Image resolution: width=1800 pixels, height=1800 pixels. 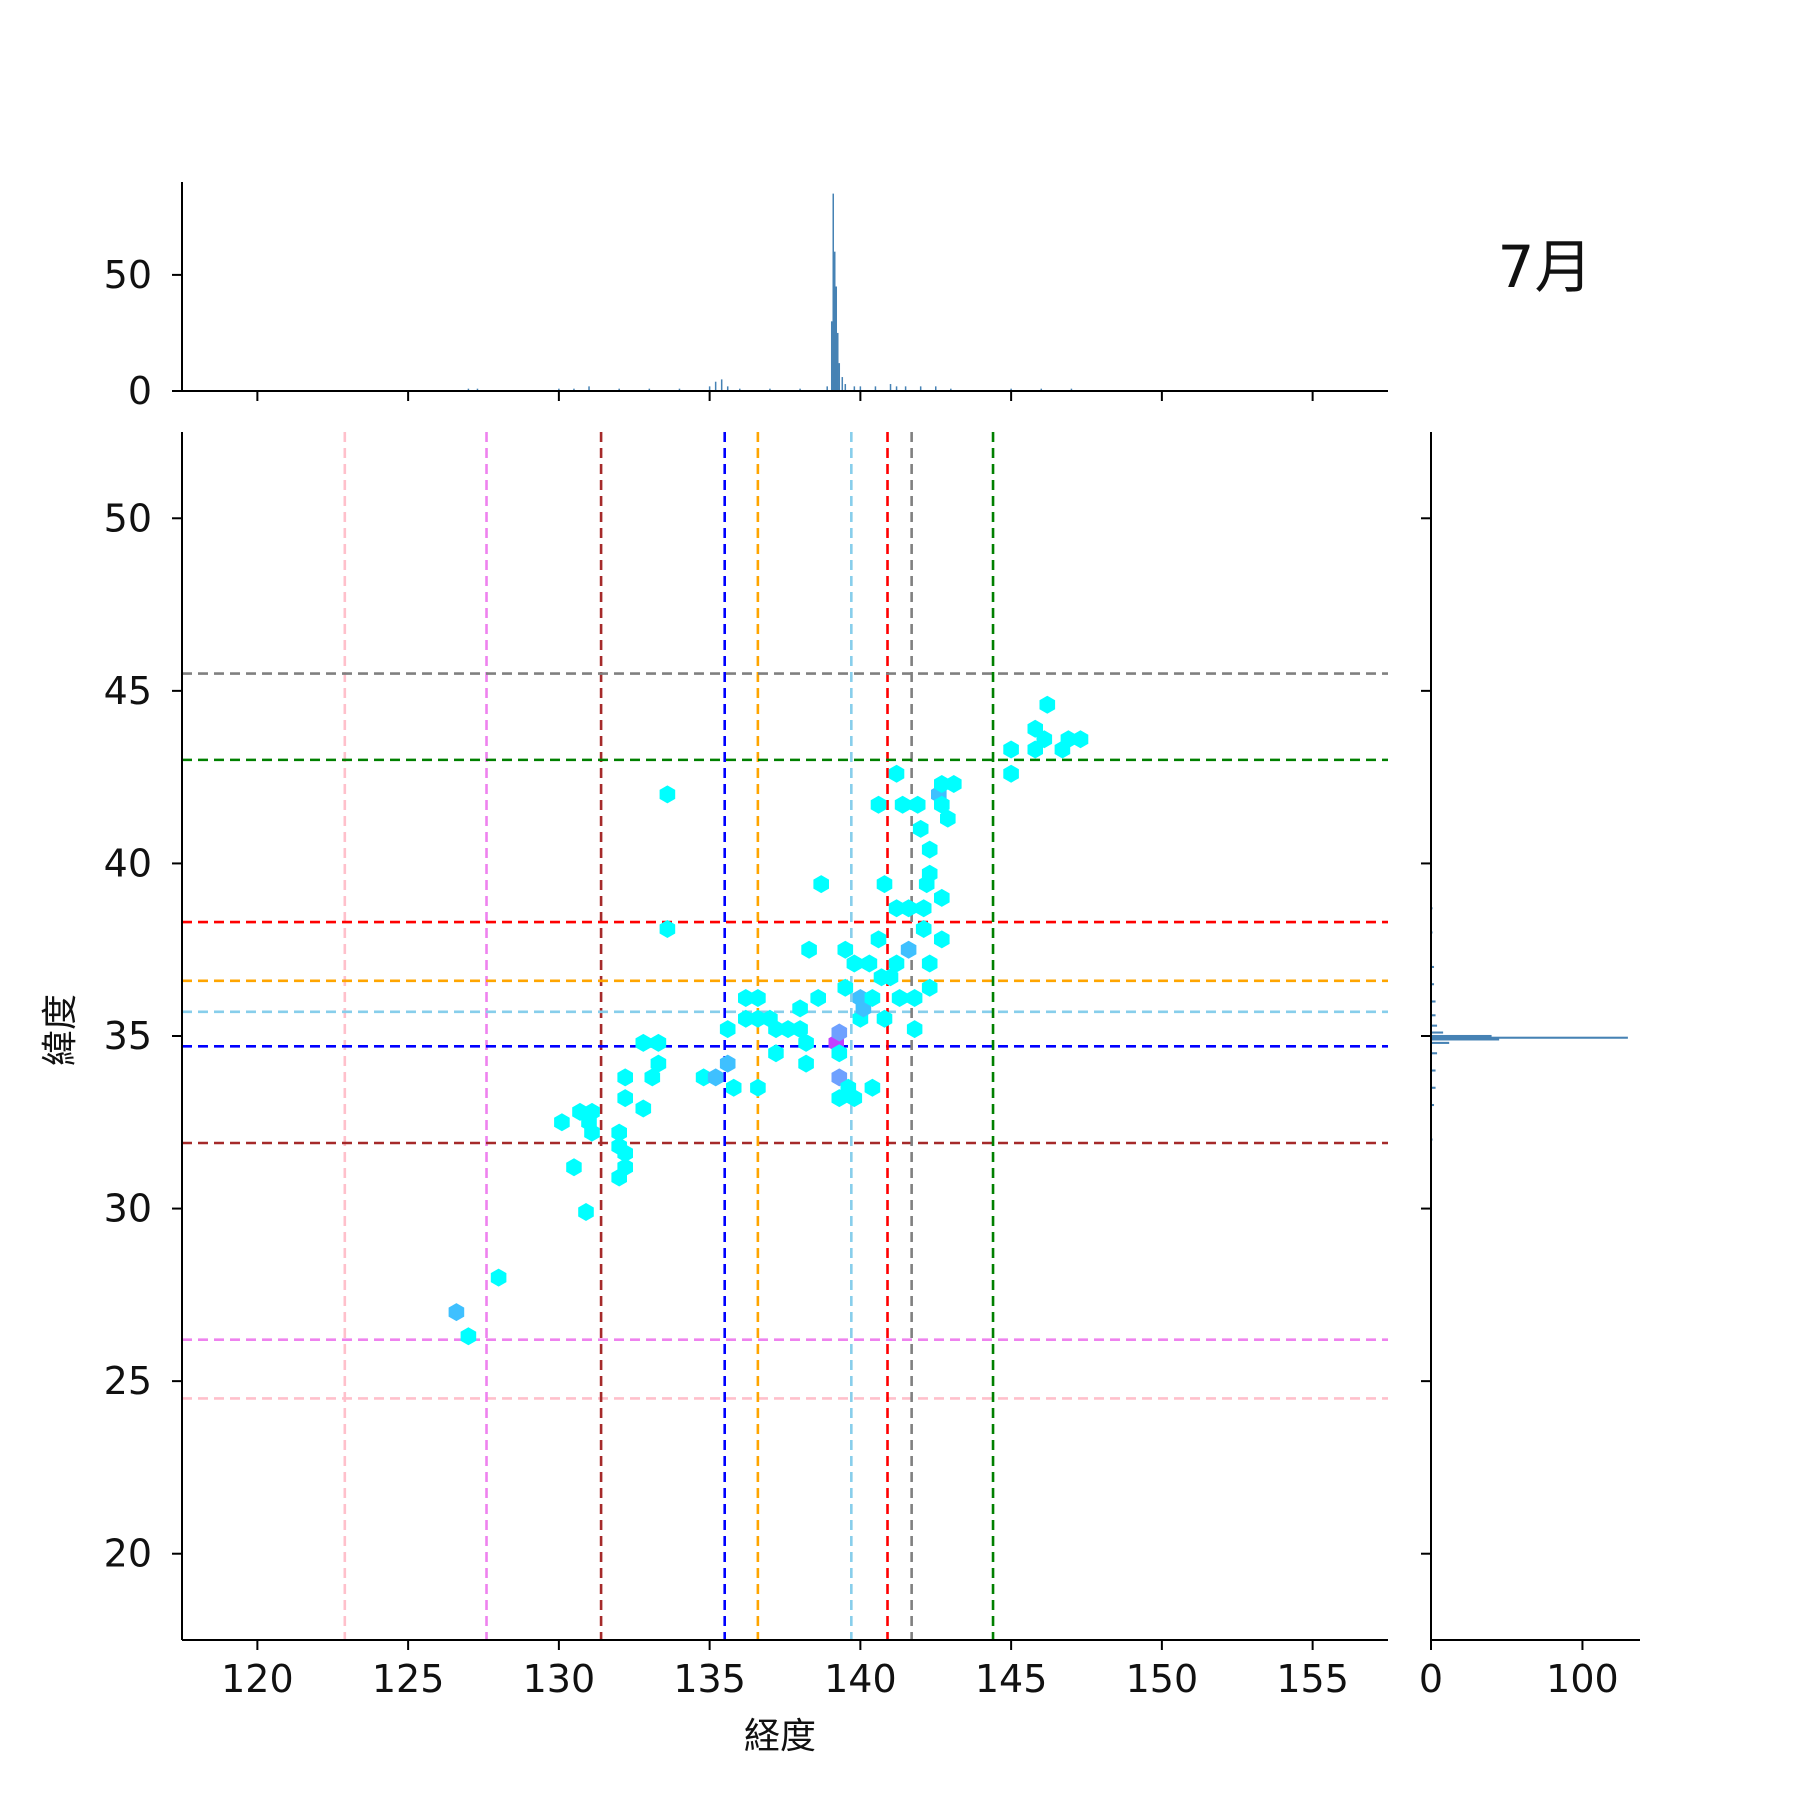 What do you see at coordinates (768, 1020) in the screenshot?
I see `hexbin-layer` at bounding box center [768, 1020].